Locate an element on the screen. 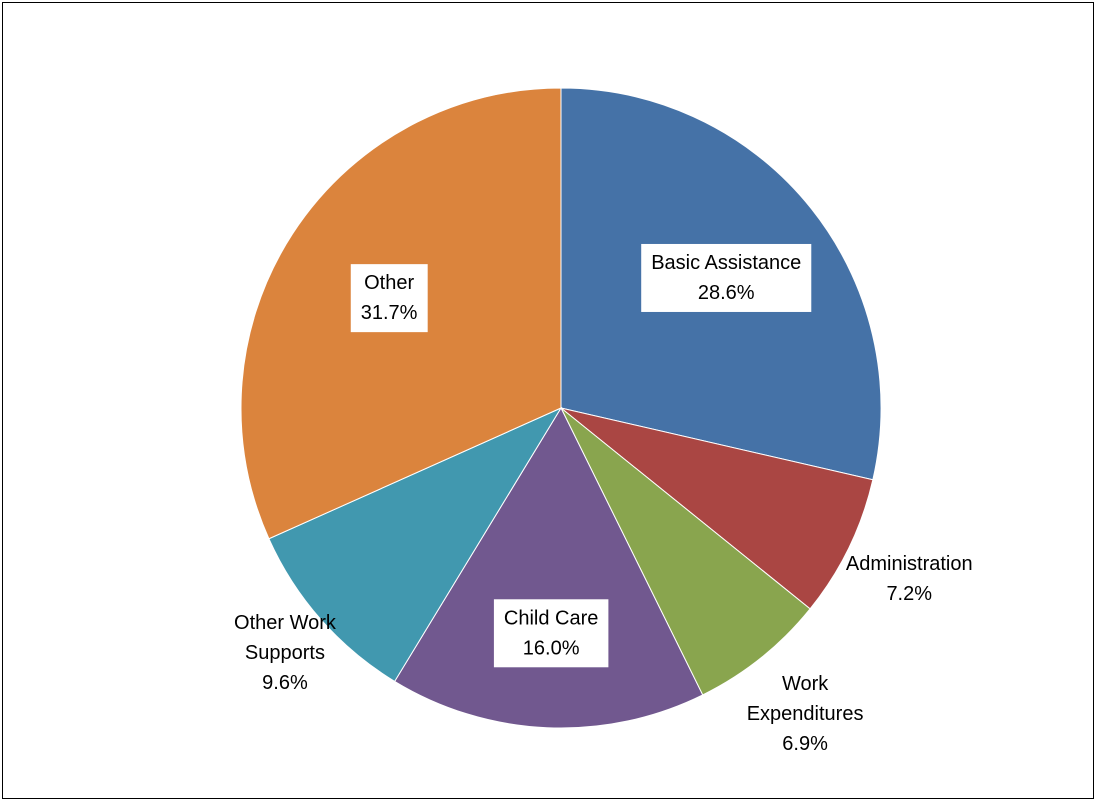 The image size is (1099, 804). slice-label-work-expenditures: Work Expenditures 6.9% is located at coordinates (805, 714).